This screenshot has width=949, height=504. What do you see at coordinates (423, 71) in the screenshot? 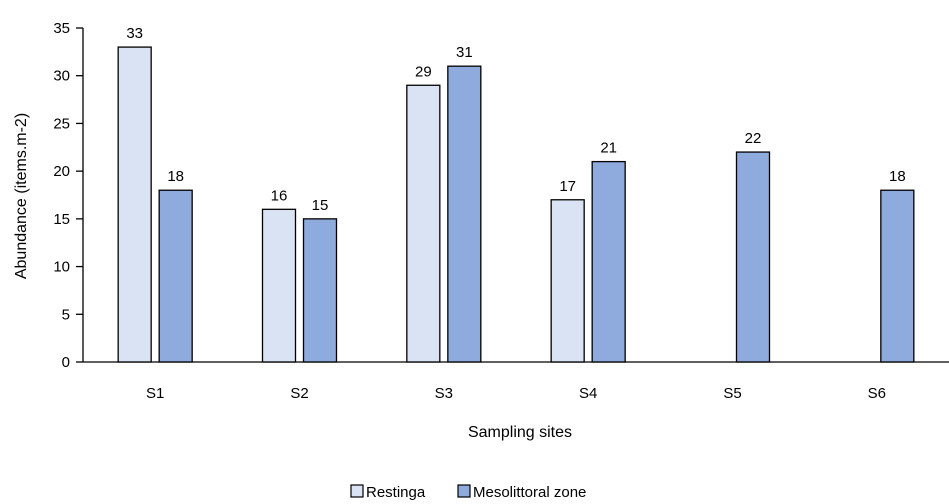
I see `data-label: 29` at bounding box center [423, 71].